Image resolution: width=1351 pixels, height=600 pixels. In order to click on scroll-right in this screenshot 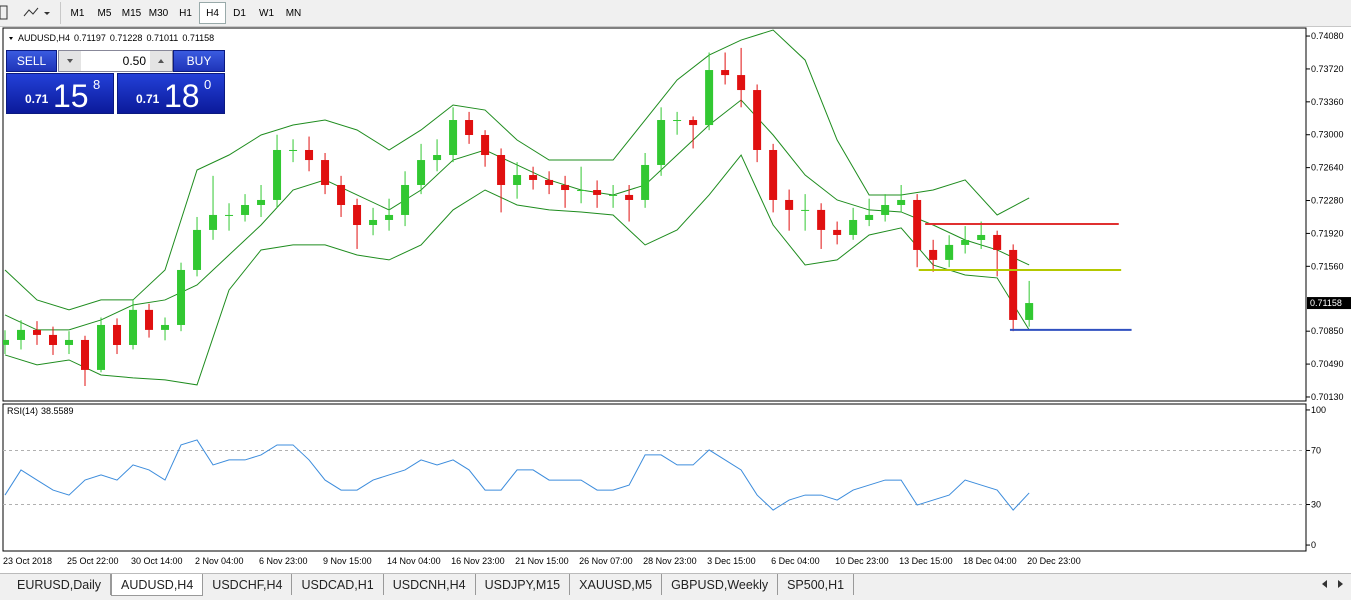, I will do `click(1340, 584)`.